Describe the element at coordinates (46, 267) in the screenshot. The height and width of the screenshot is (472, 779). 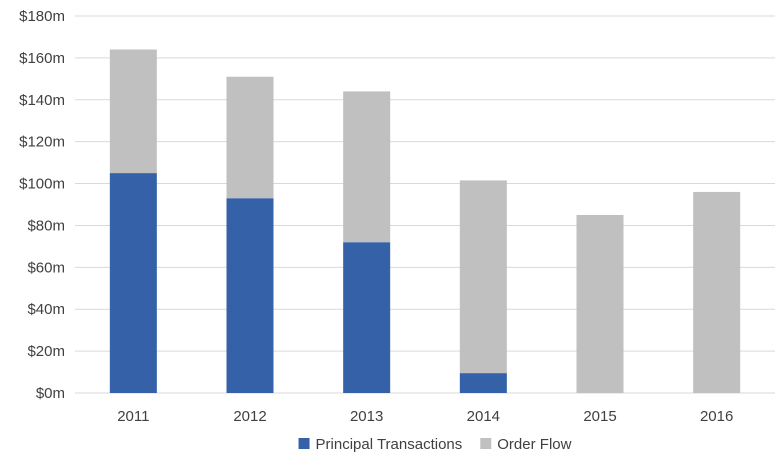
I see `y-tick-label: $60m` at that location.